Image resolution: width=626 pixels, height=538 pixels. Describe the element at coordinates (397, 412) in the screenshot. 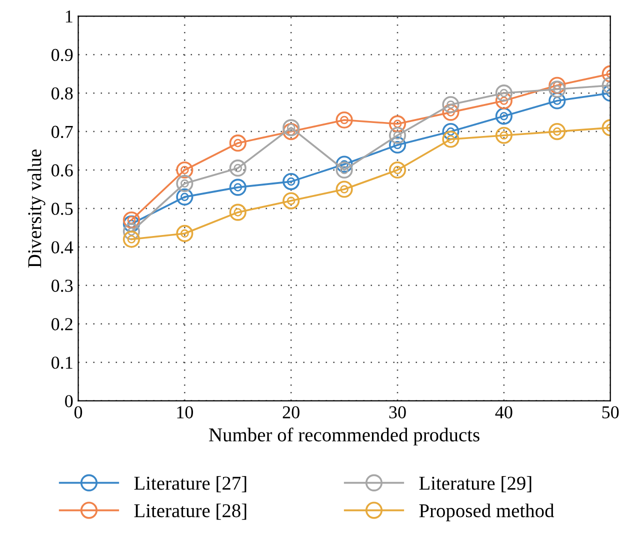

I see `x-tick-label: 30` at that location.